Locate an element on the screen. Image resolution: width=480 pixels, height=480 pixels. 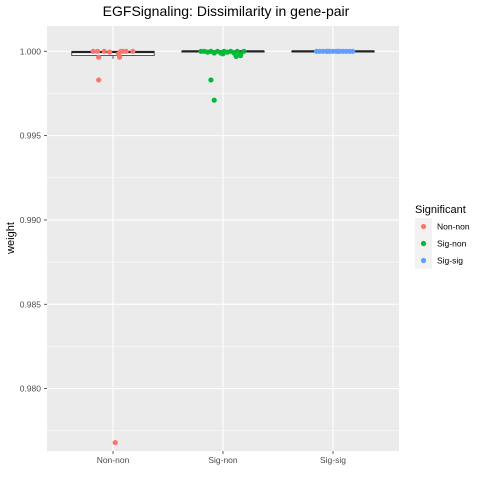
x-tick-label: Sig-non is located at coordinates (223, 460).